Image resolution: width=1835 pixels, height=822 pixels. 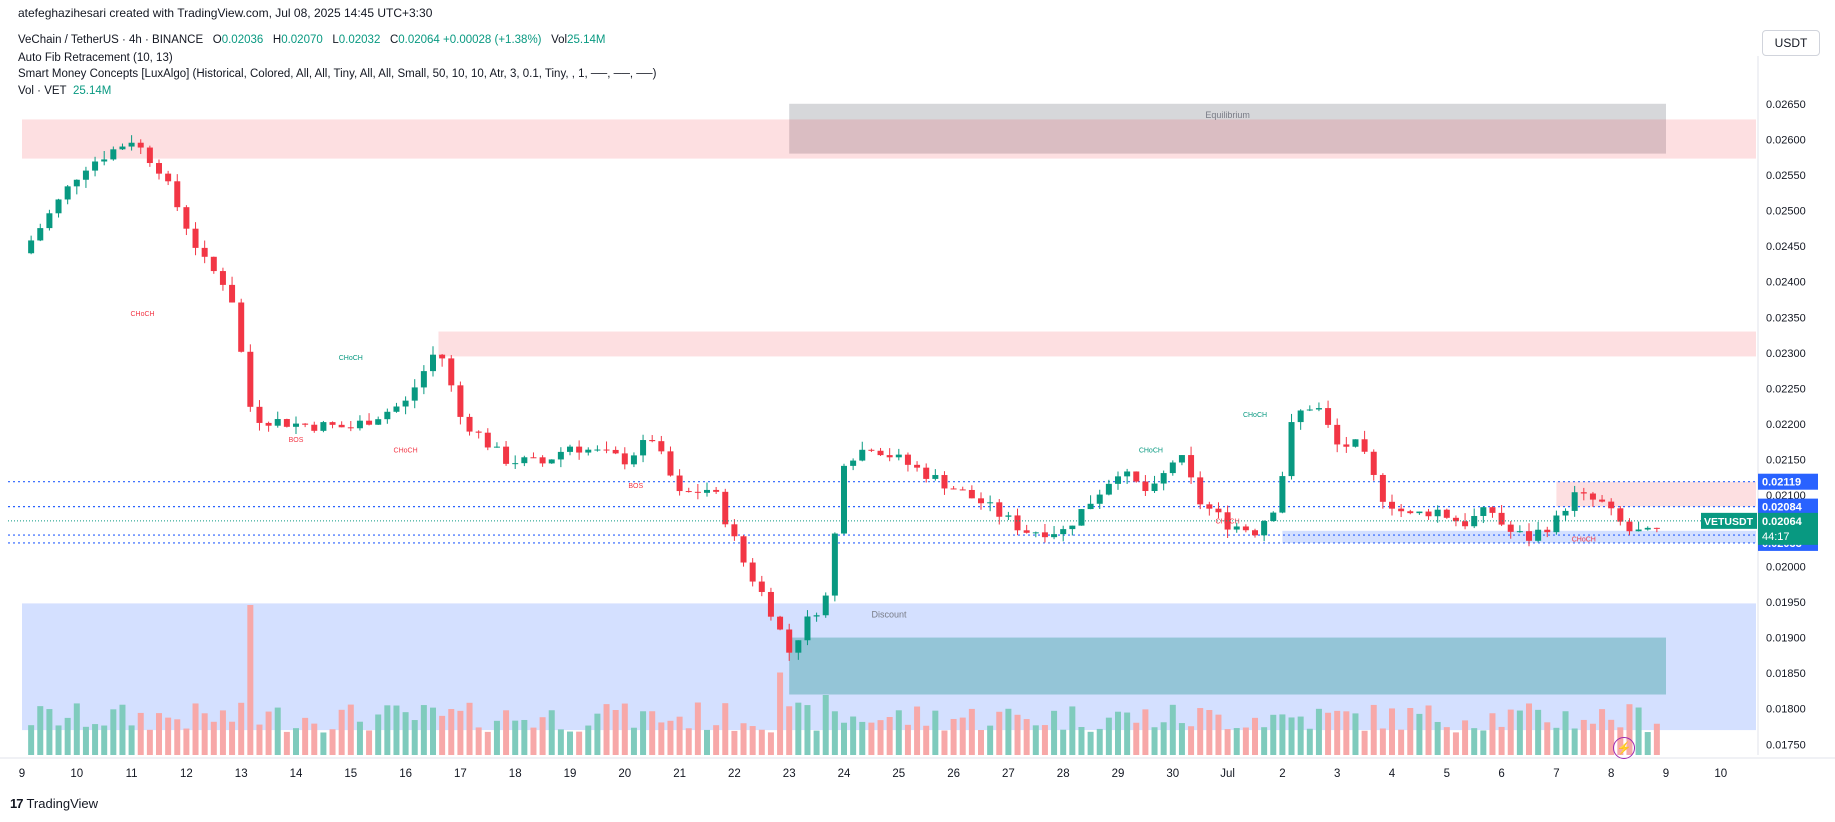 I want to click on tradingview-logo: 17 TradingView, so click(x=54, y=803).